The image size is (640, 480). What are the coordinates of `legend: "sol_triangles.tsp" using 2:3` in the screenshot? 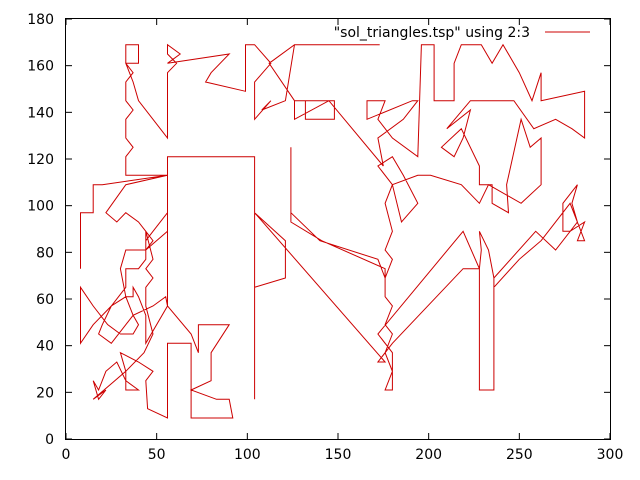 It's located at (462, 33).